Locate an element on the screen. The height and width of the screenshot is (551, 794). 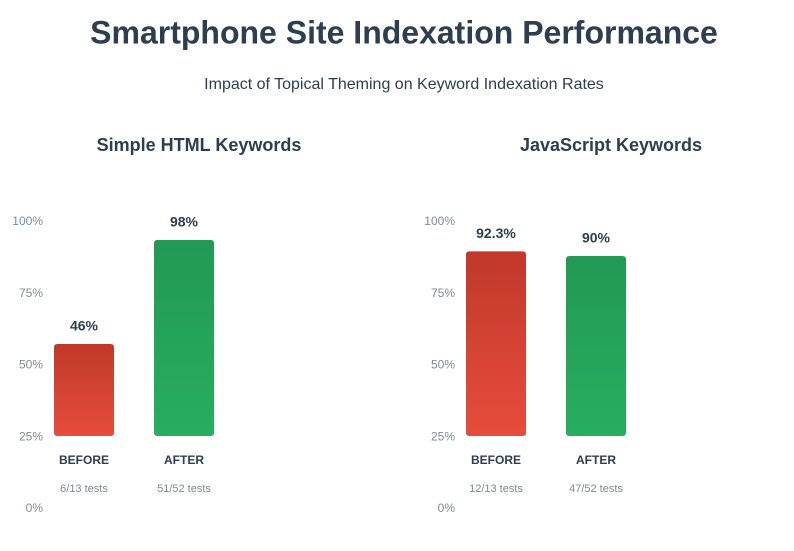
panel-title: Simple HTML Keywords is located at coordinates (199, 145).